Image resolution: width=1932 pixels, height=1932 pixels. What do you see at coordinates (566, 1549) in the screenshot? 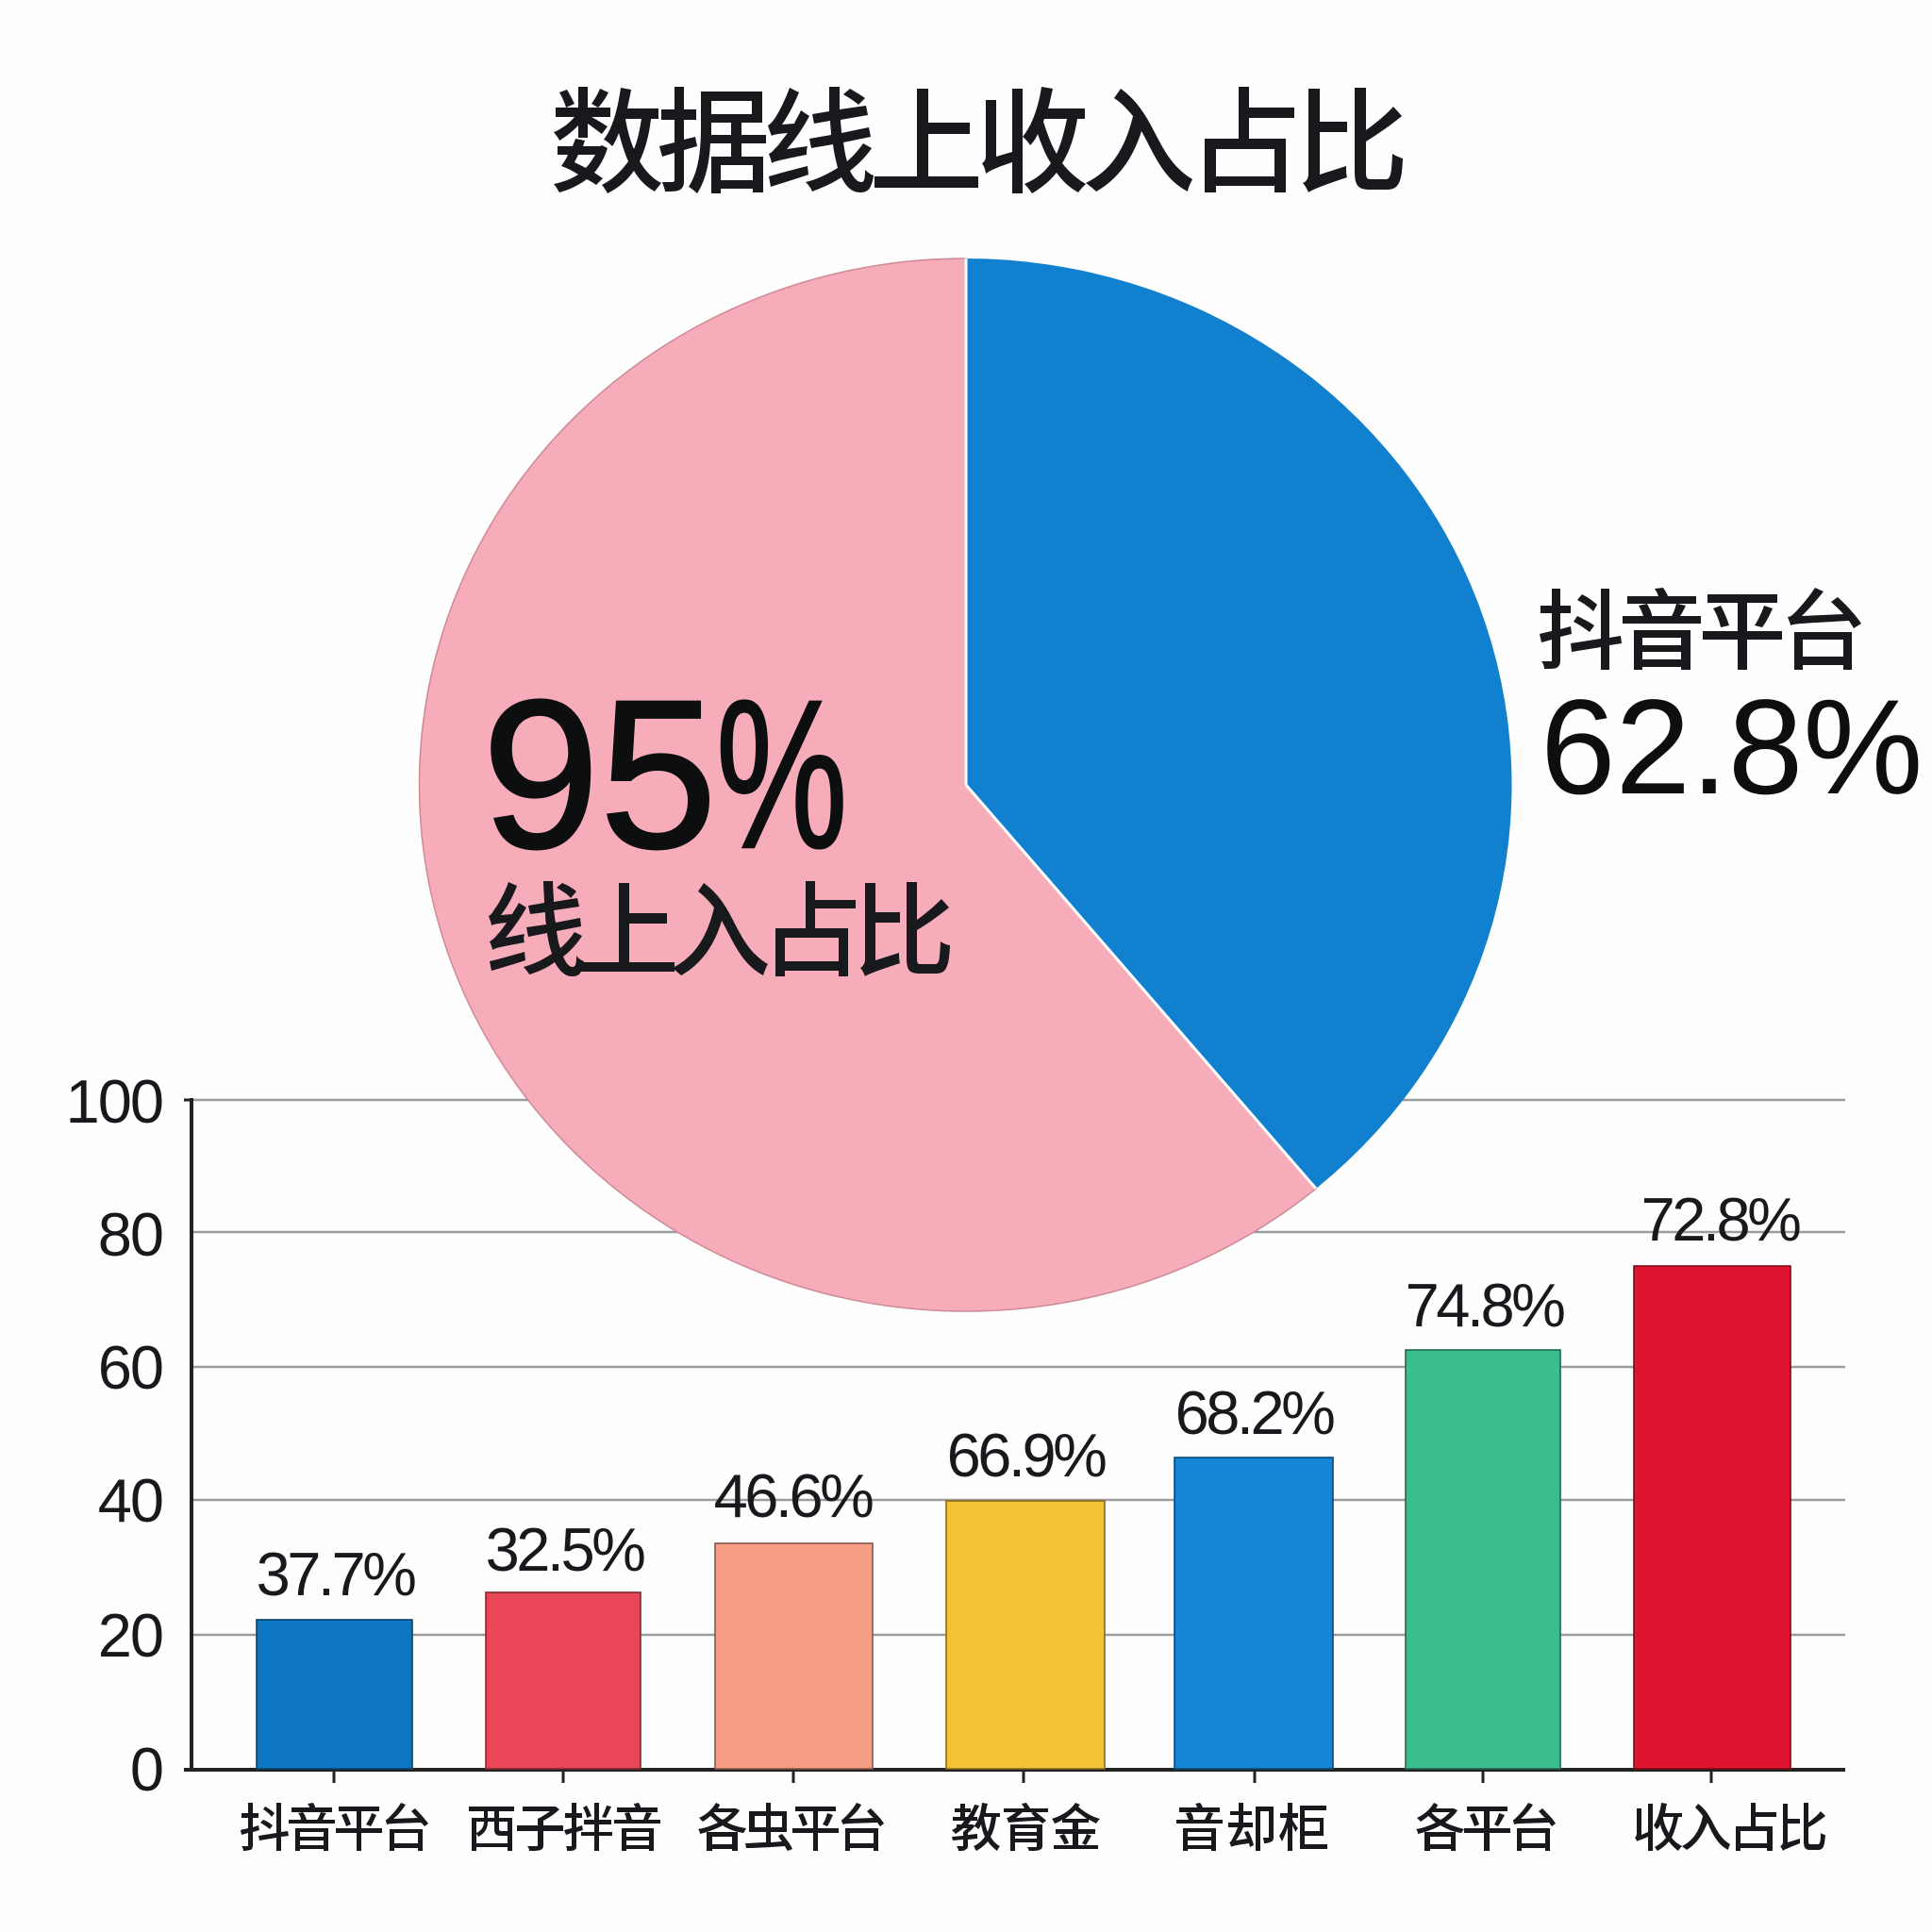
I see `svg-text: 32.5%` at bounding box center [566, 1549].